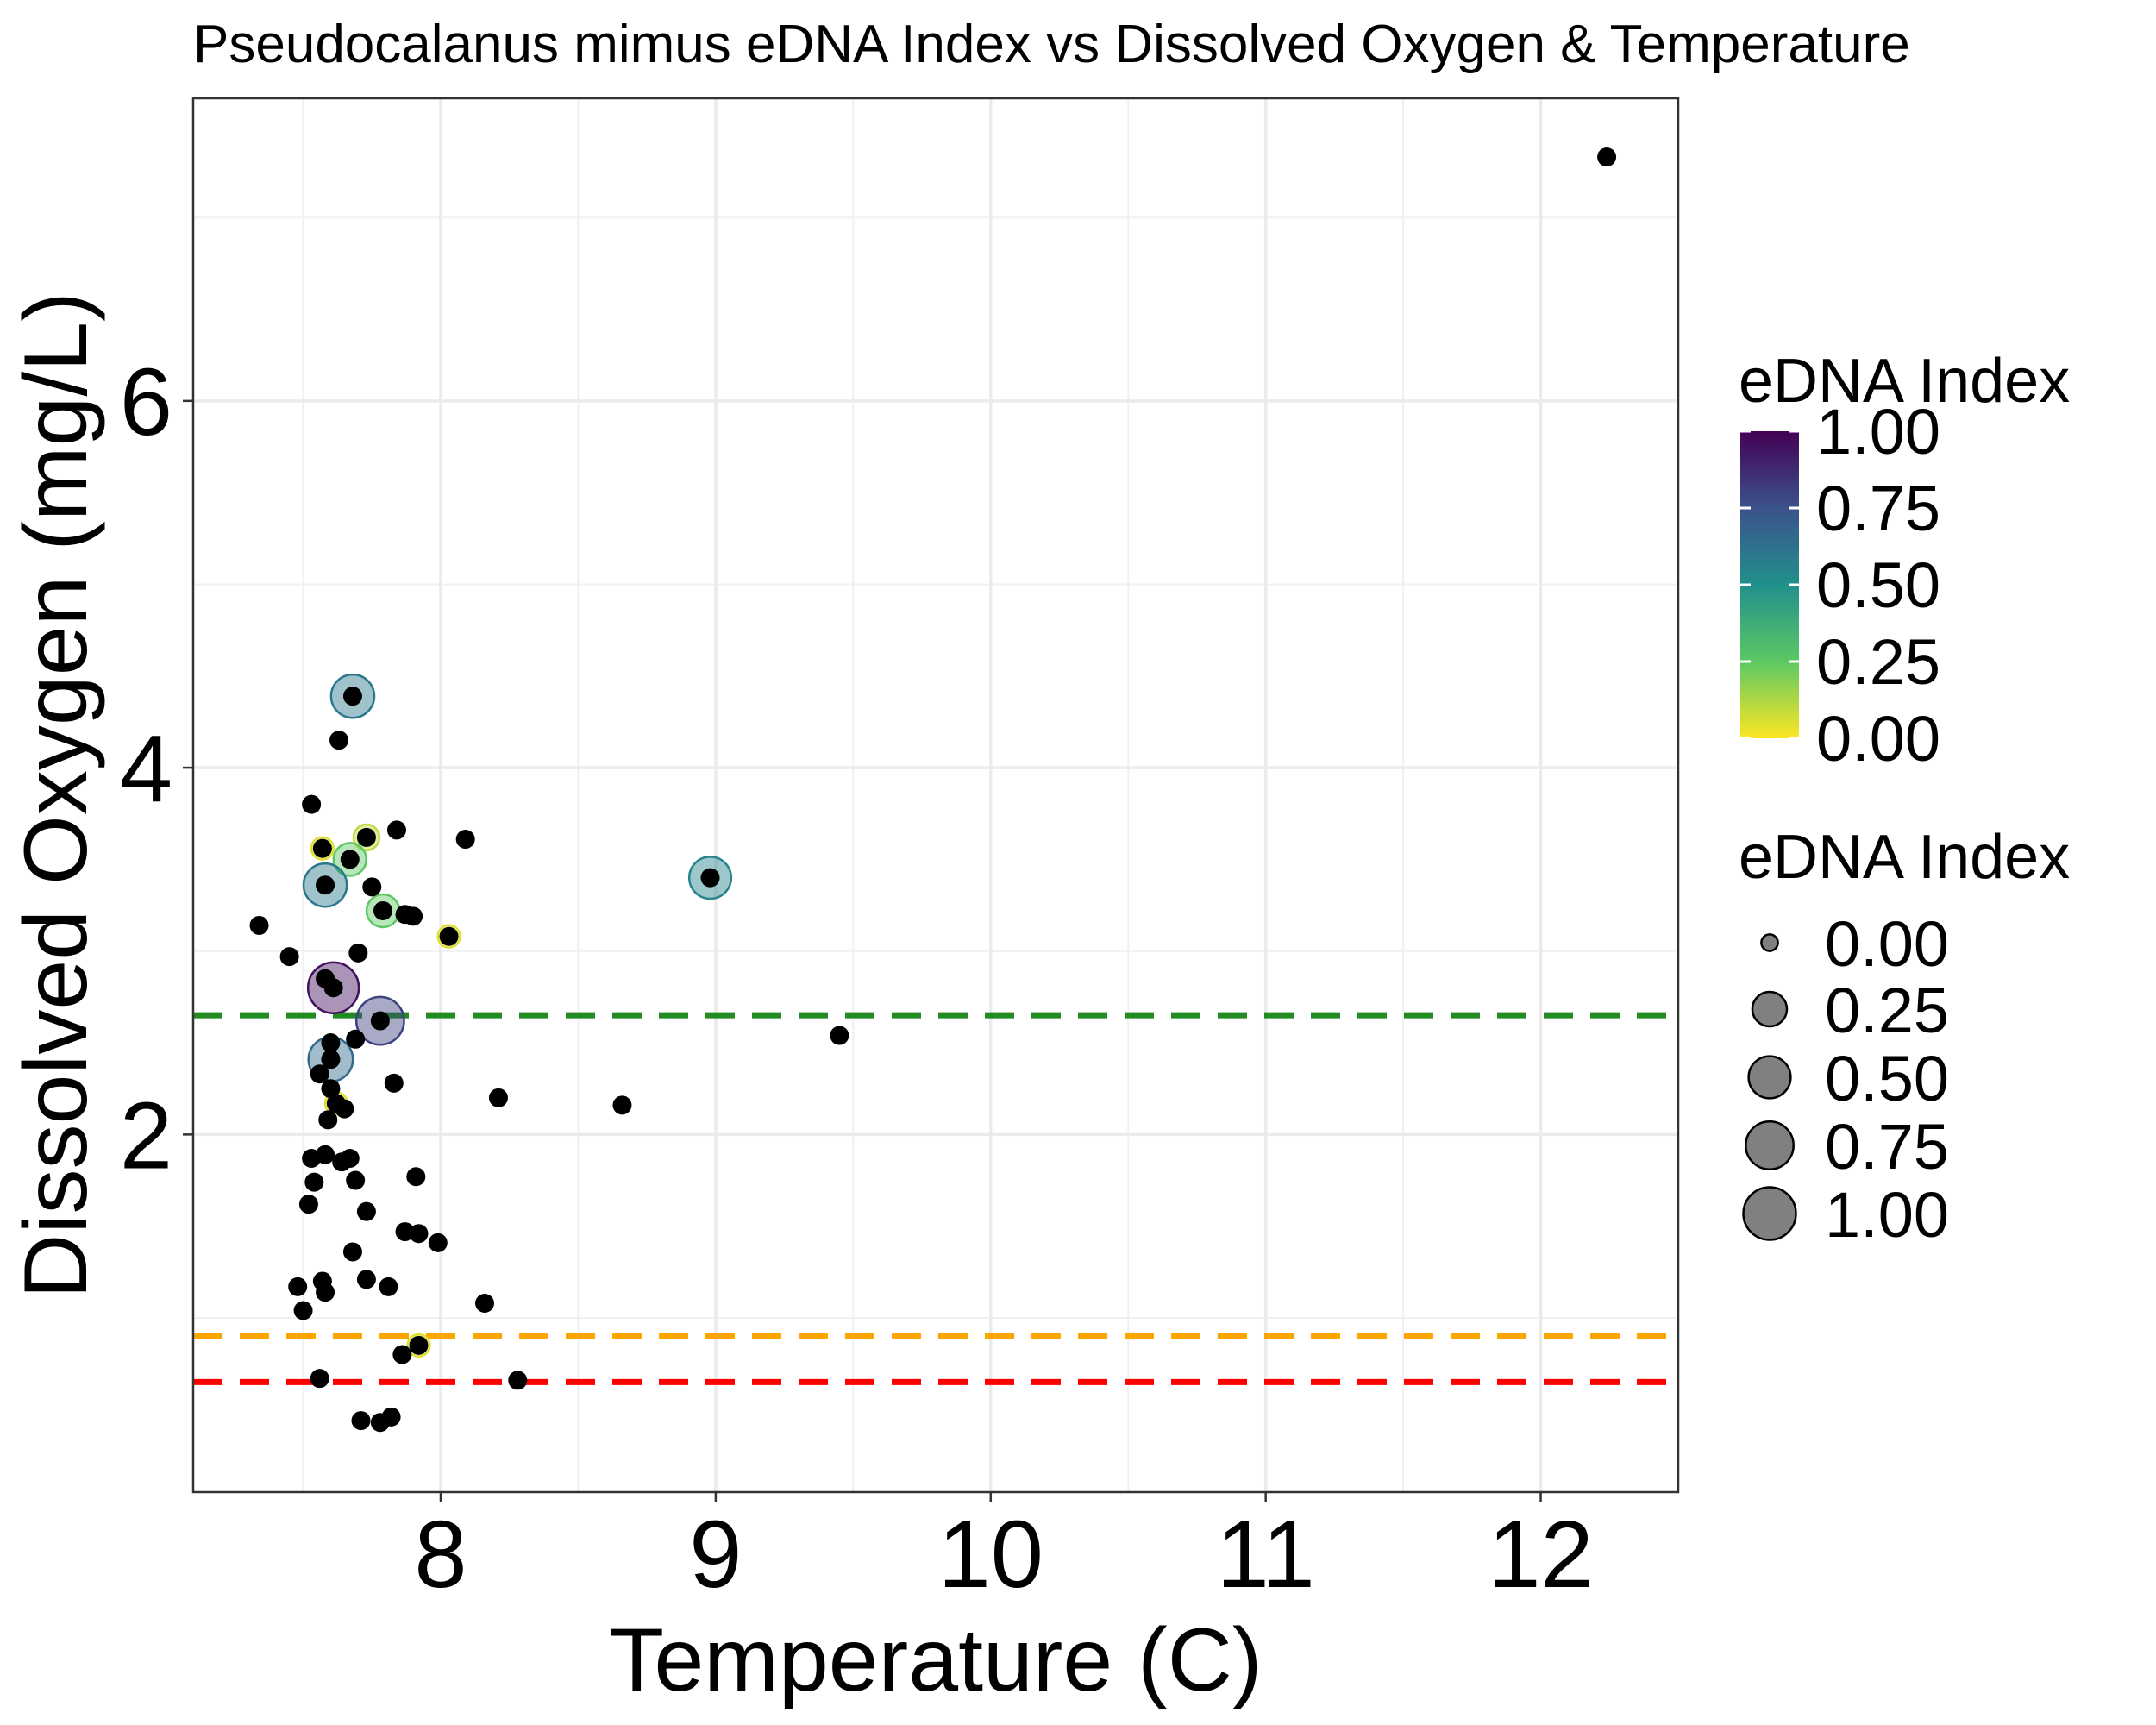  I want to click on x-tick-label: 12, so click(1540, 1555).